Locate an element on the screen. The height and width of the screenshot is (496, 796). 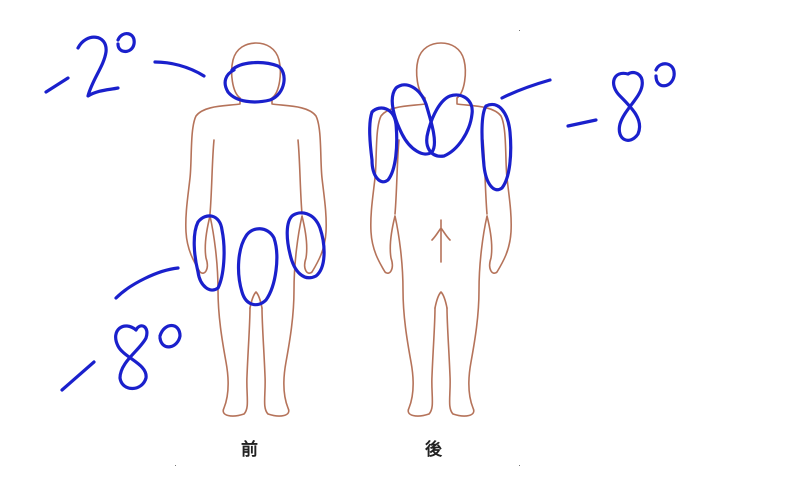
back-pointer-line is located at coordinates (526, 89).